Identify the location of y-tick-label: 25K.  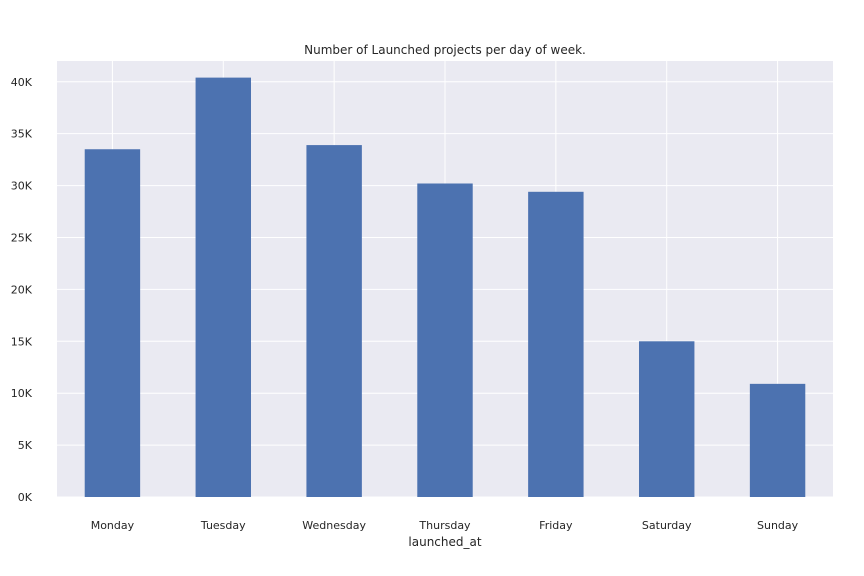
(22, 237).